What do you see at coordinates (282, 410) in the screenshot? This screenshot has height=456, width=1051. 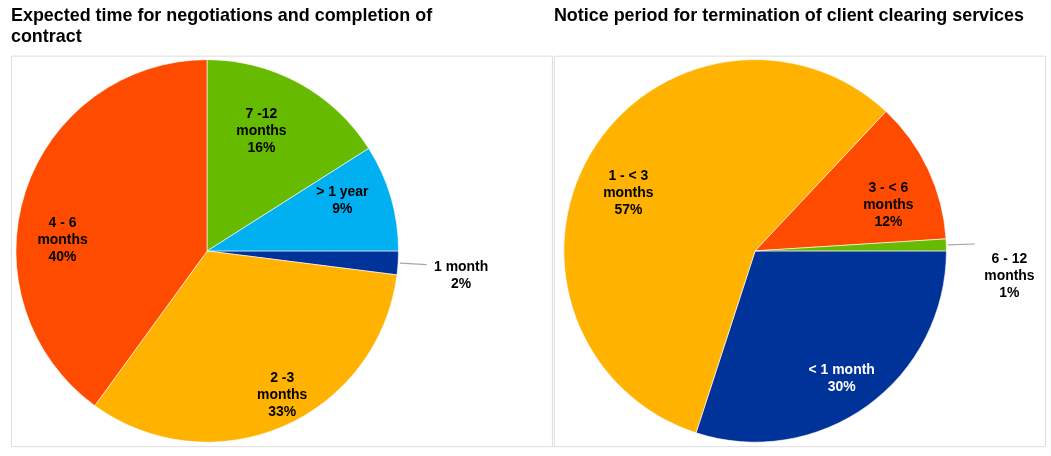 I see `data-label: 33%` at bounding box center [282, 410].